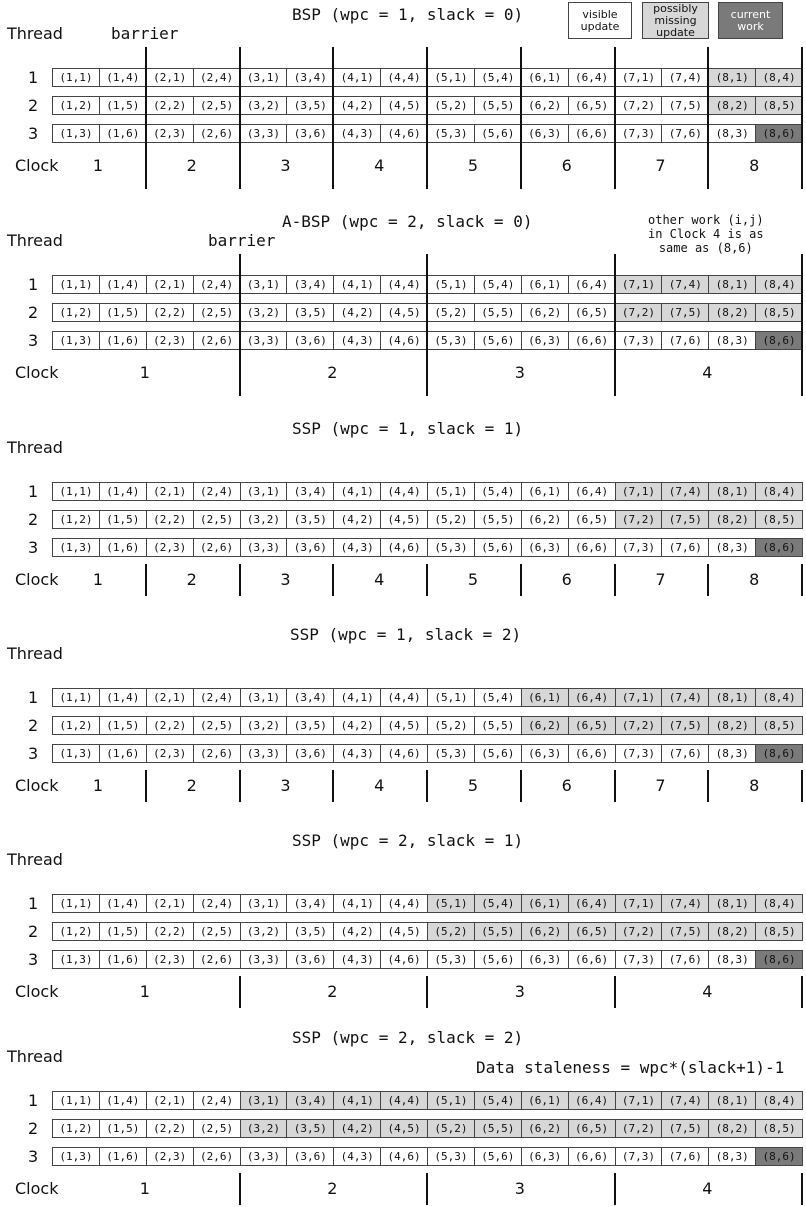 This screenshot has width=806, height=1207. What do you see at coordinates (779, 284) in the screenshot?
I see `work-cell: (8,4)` at bounding box center [779, 284].